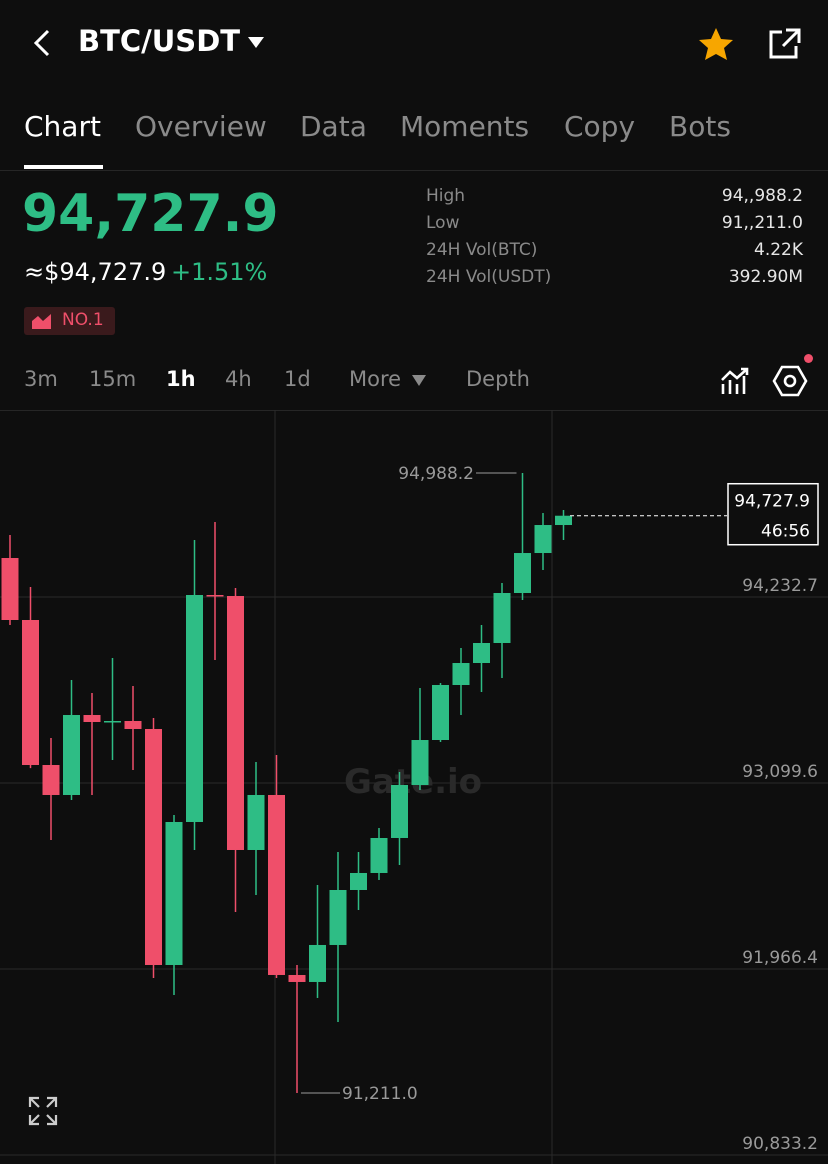 The height and width of the screenshot is (1164, 828). I want to click on tab: Data, so click(333, 126).